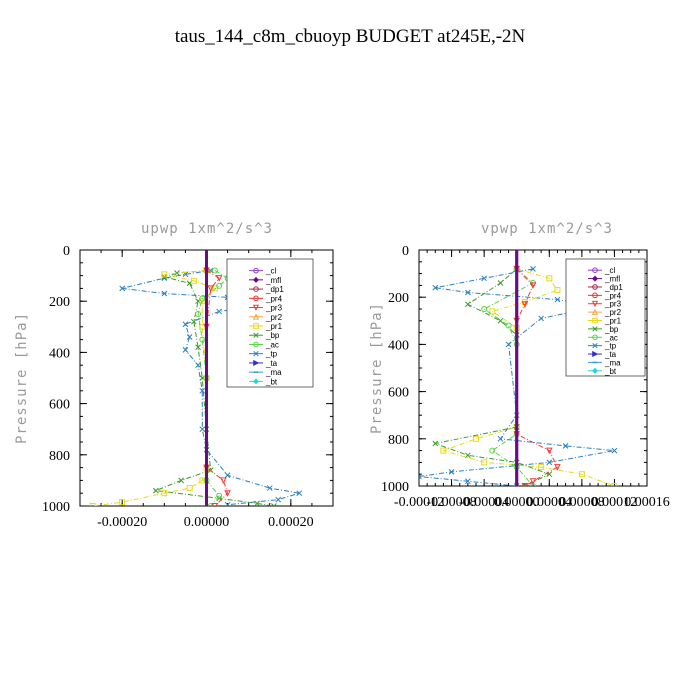  I want to click on y-tick-label: 800, so click(398, 440).